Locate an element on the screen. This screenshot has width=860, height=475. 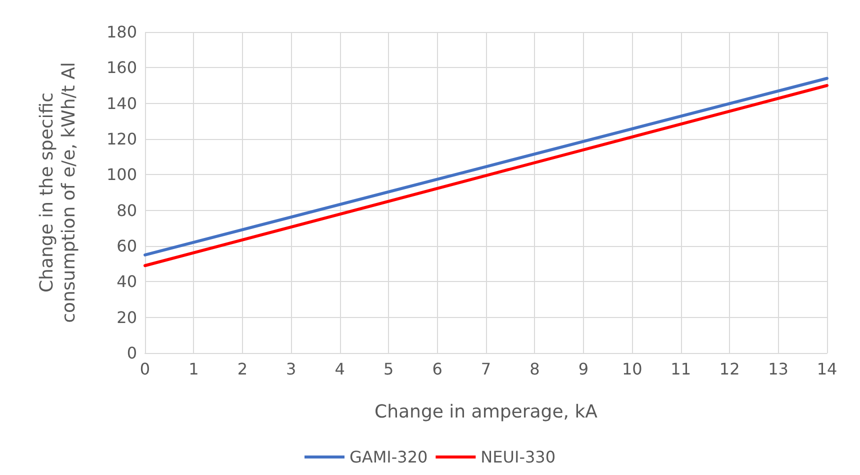
x-axis-title: Change in amperage, kA is located at coordinates (486, 412).